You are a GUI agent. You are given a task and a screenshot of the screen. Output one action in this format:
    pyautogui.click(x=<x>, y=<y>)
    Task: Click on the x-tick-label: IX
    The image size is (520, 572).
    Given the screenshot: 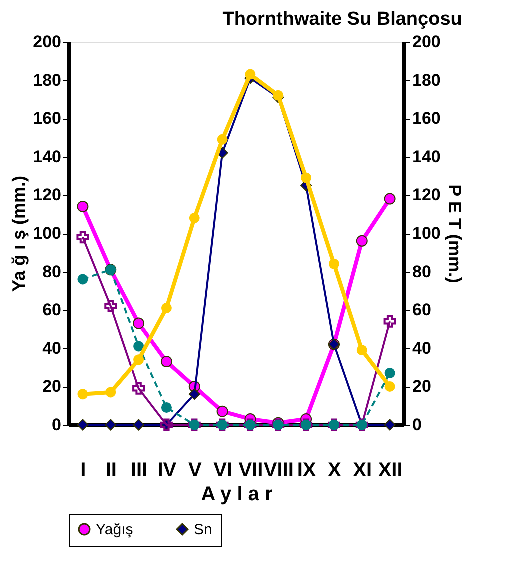 What is the action you would take?
    pyautogui.click(x=307, y=471)
    